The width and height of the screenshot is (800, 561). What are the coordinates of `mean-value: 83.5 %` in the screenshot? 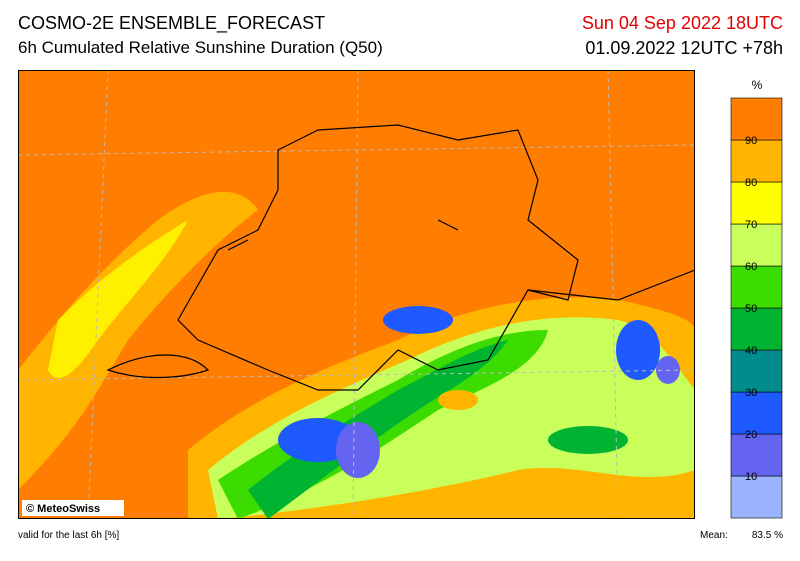 It's located at (767, 535).